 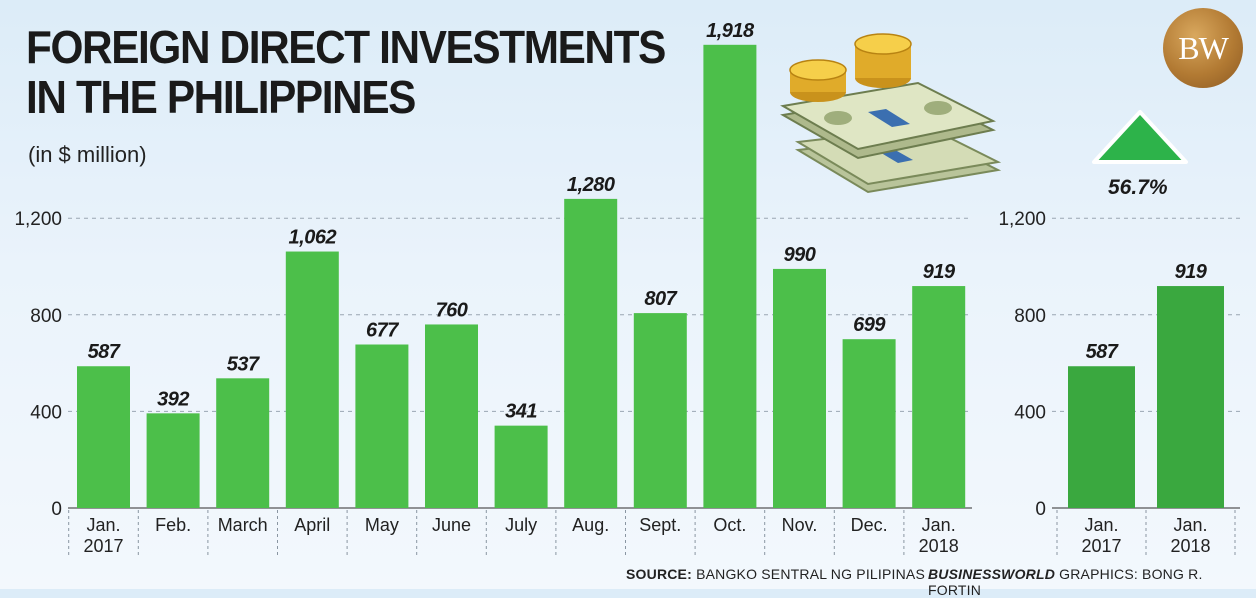 I want to click on source-note: SOURCE: BANGKO SENTRAL NG PILIPINAS, so click(x=775, y=574).